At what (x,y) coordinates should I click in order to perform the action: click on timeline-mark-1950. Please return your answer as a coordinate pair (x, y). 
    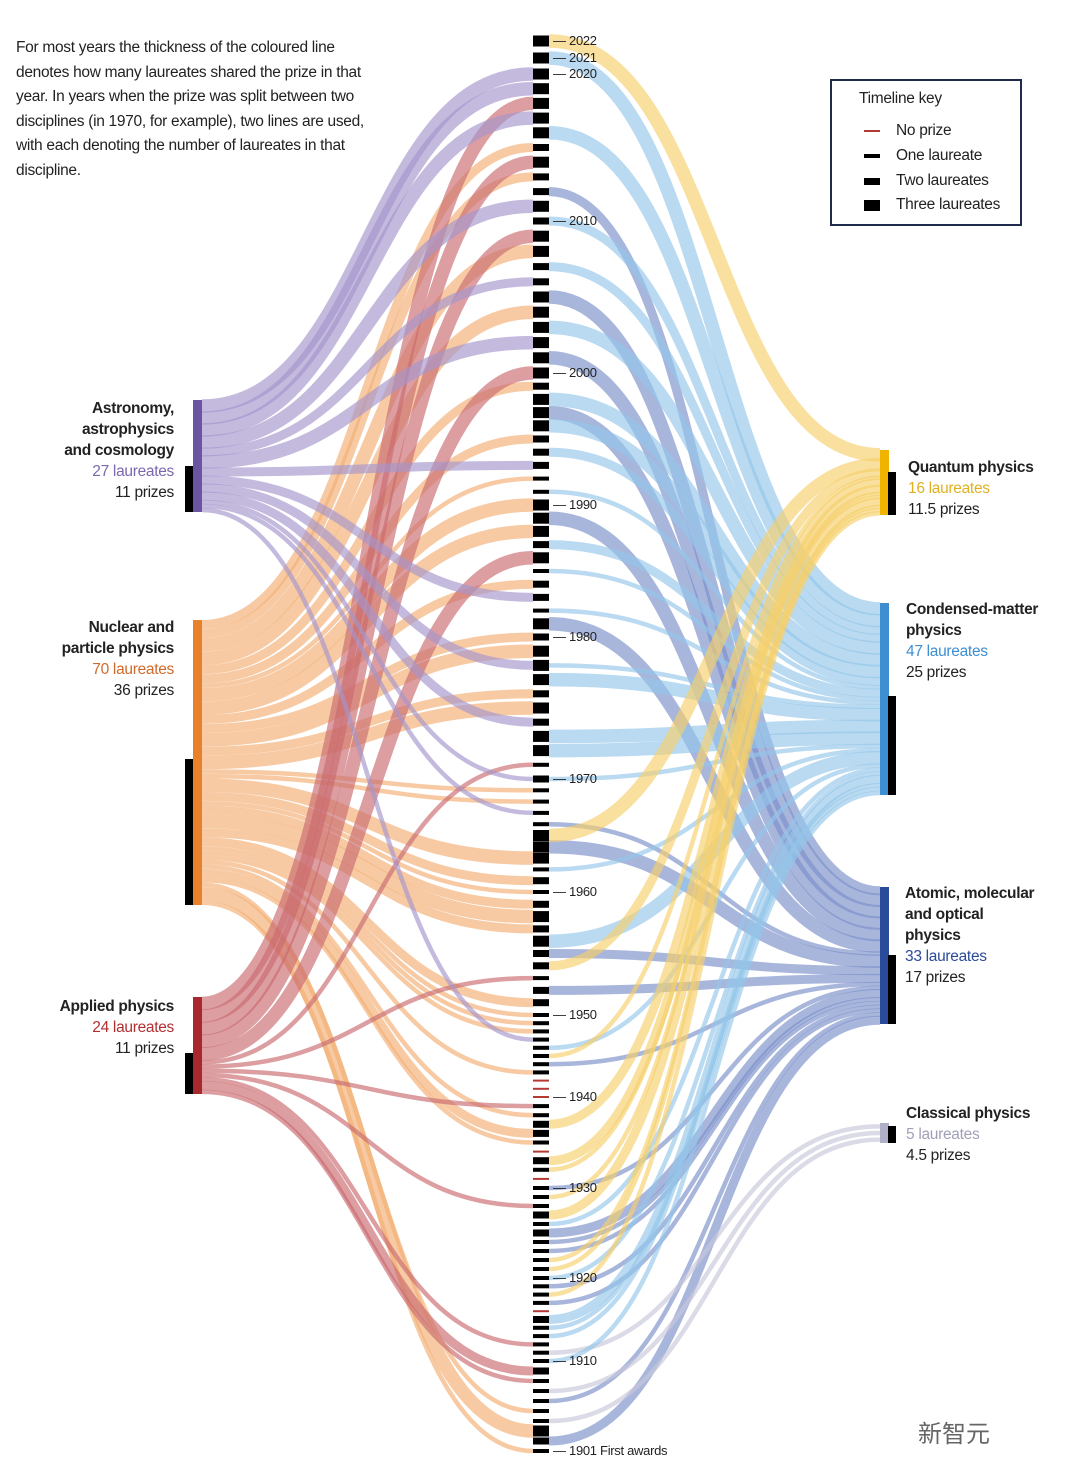
    Looking at the image, I should click on (541, 1015).